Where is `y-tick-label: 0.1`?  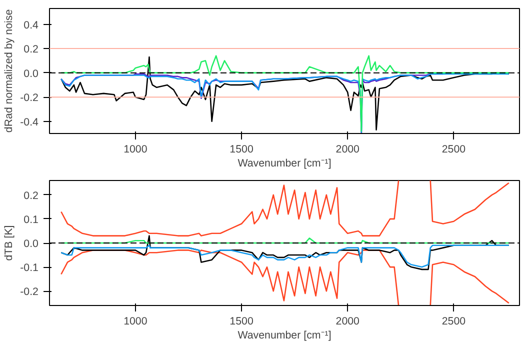
y-tick-label: 0.1 is located at coordinates (31, 220).